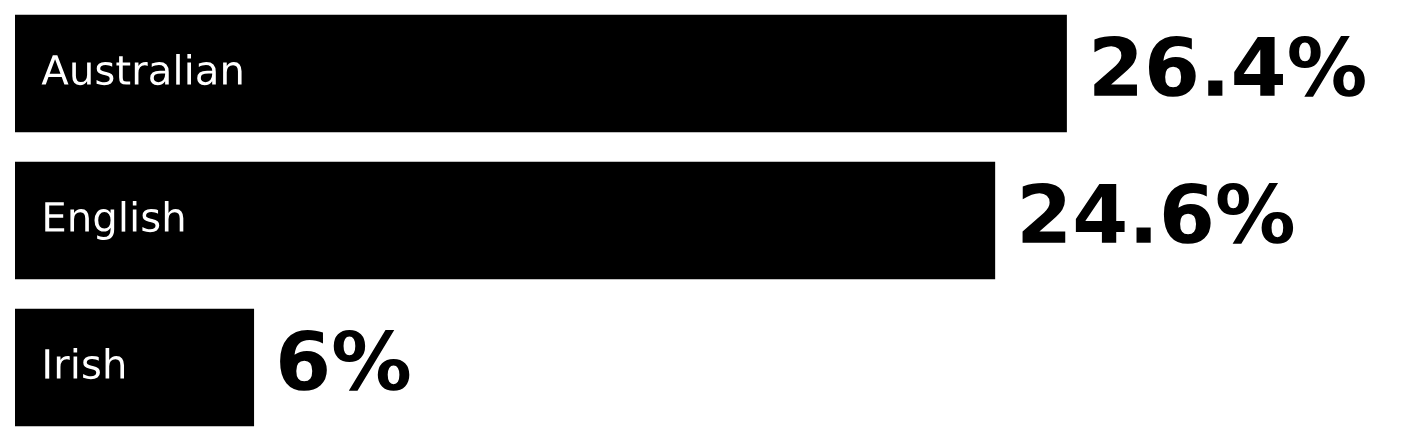 The image size is (1414, 441). I want to click on y-tick-label: English, so click(114, 220).